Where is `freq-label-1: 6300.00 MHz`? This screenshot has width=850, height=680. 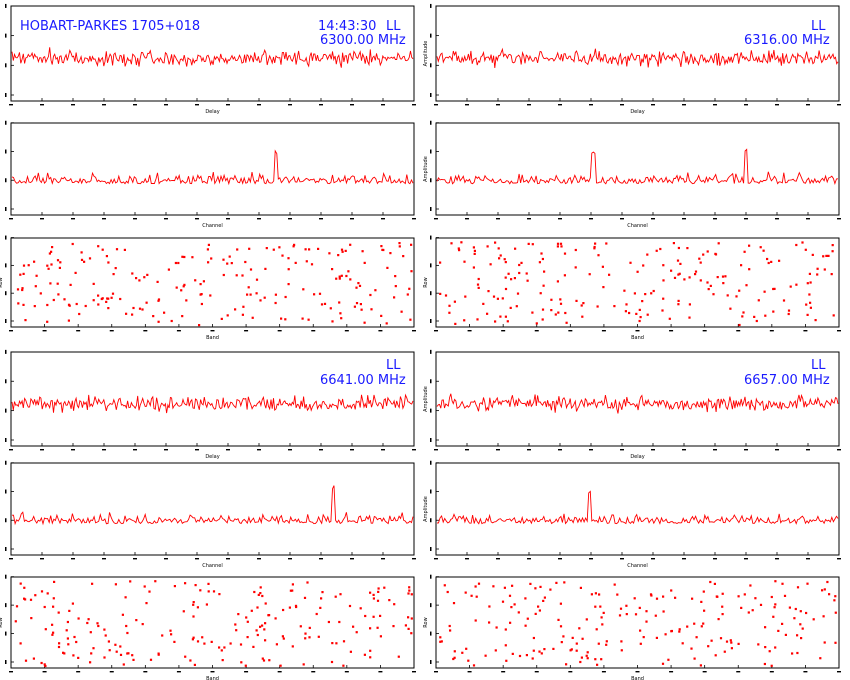
freq-label-1: 6300.00 MHz is located at coordinates (363, 40).